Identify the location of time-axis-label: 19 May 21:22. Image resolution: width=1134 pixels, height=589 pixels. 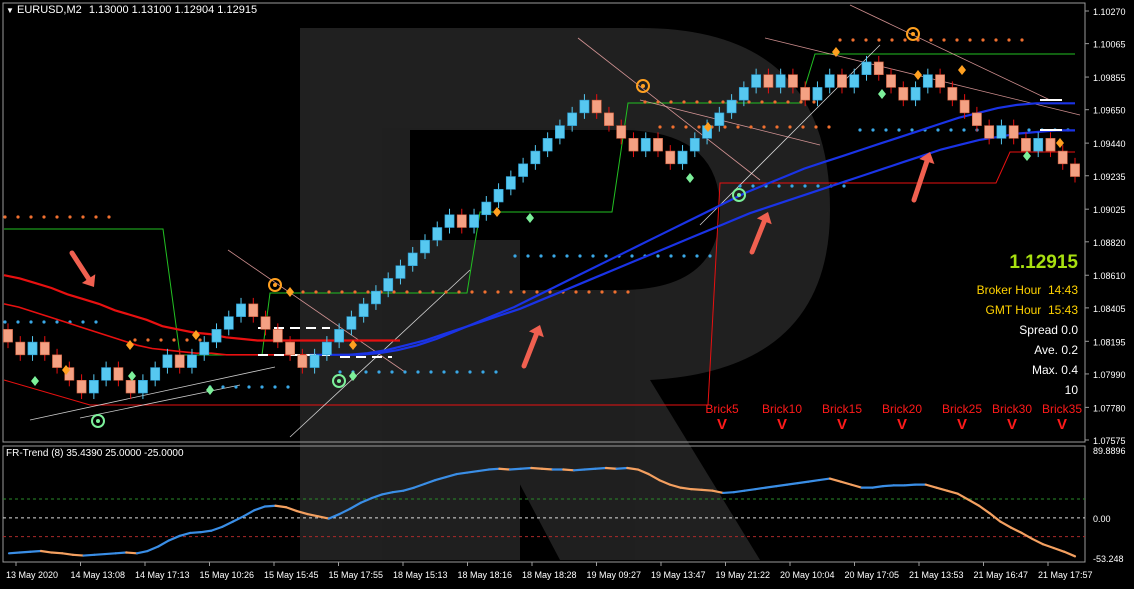
(743, 575).